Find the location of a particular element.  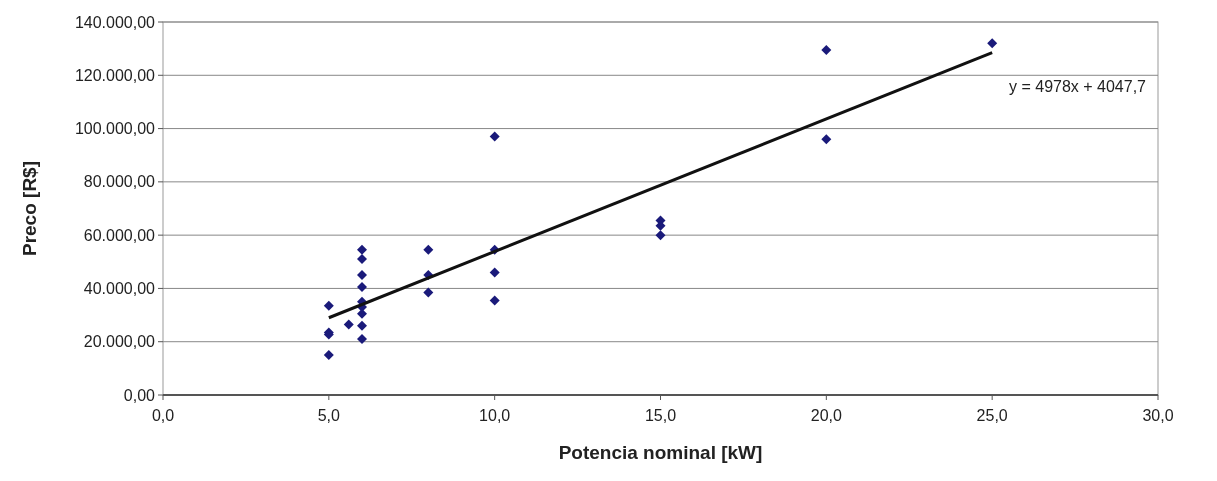

y-tick-label: 100.000,00 is located at coordinates (115, 129).